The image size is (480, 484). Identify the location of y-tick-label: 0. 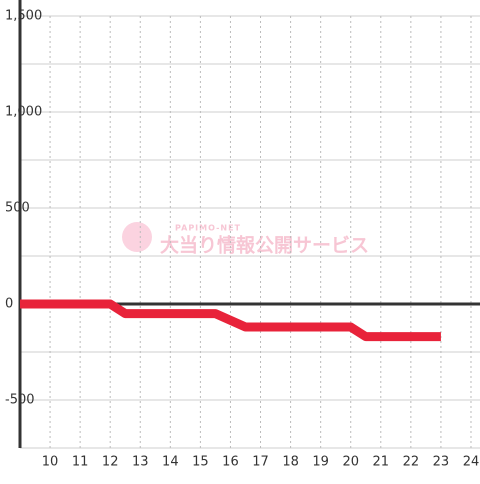
(9, 304).